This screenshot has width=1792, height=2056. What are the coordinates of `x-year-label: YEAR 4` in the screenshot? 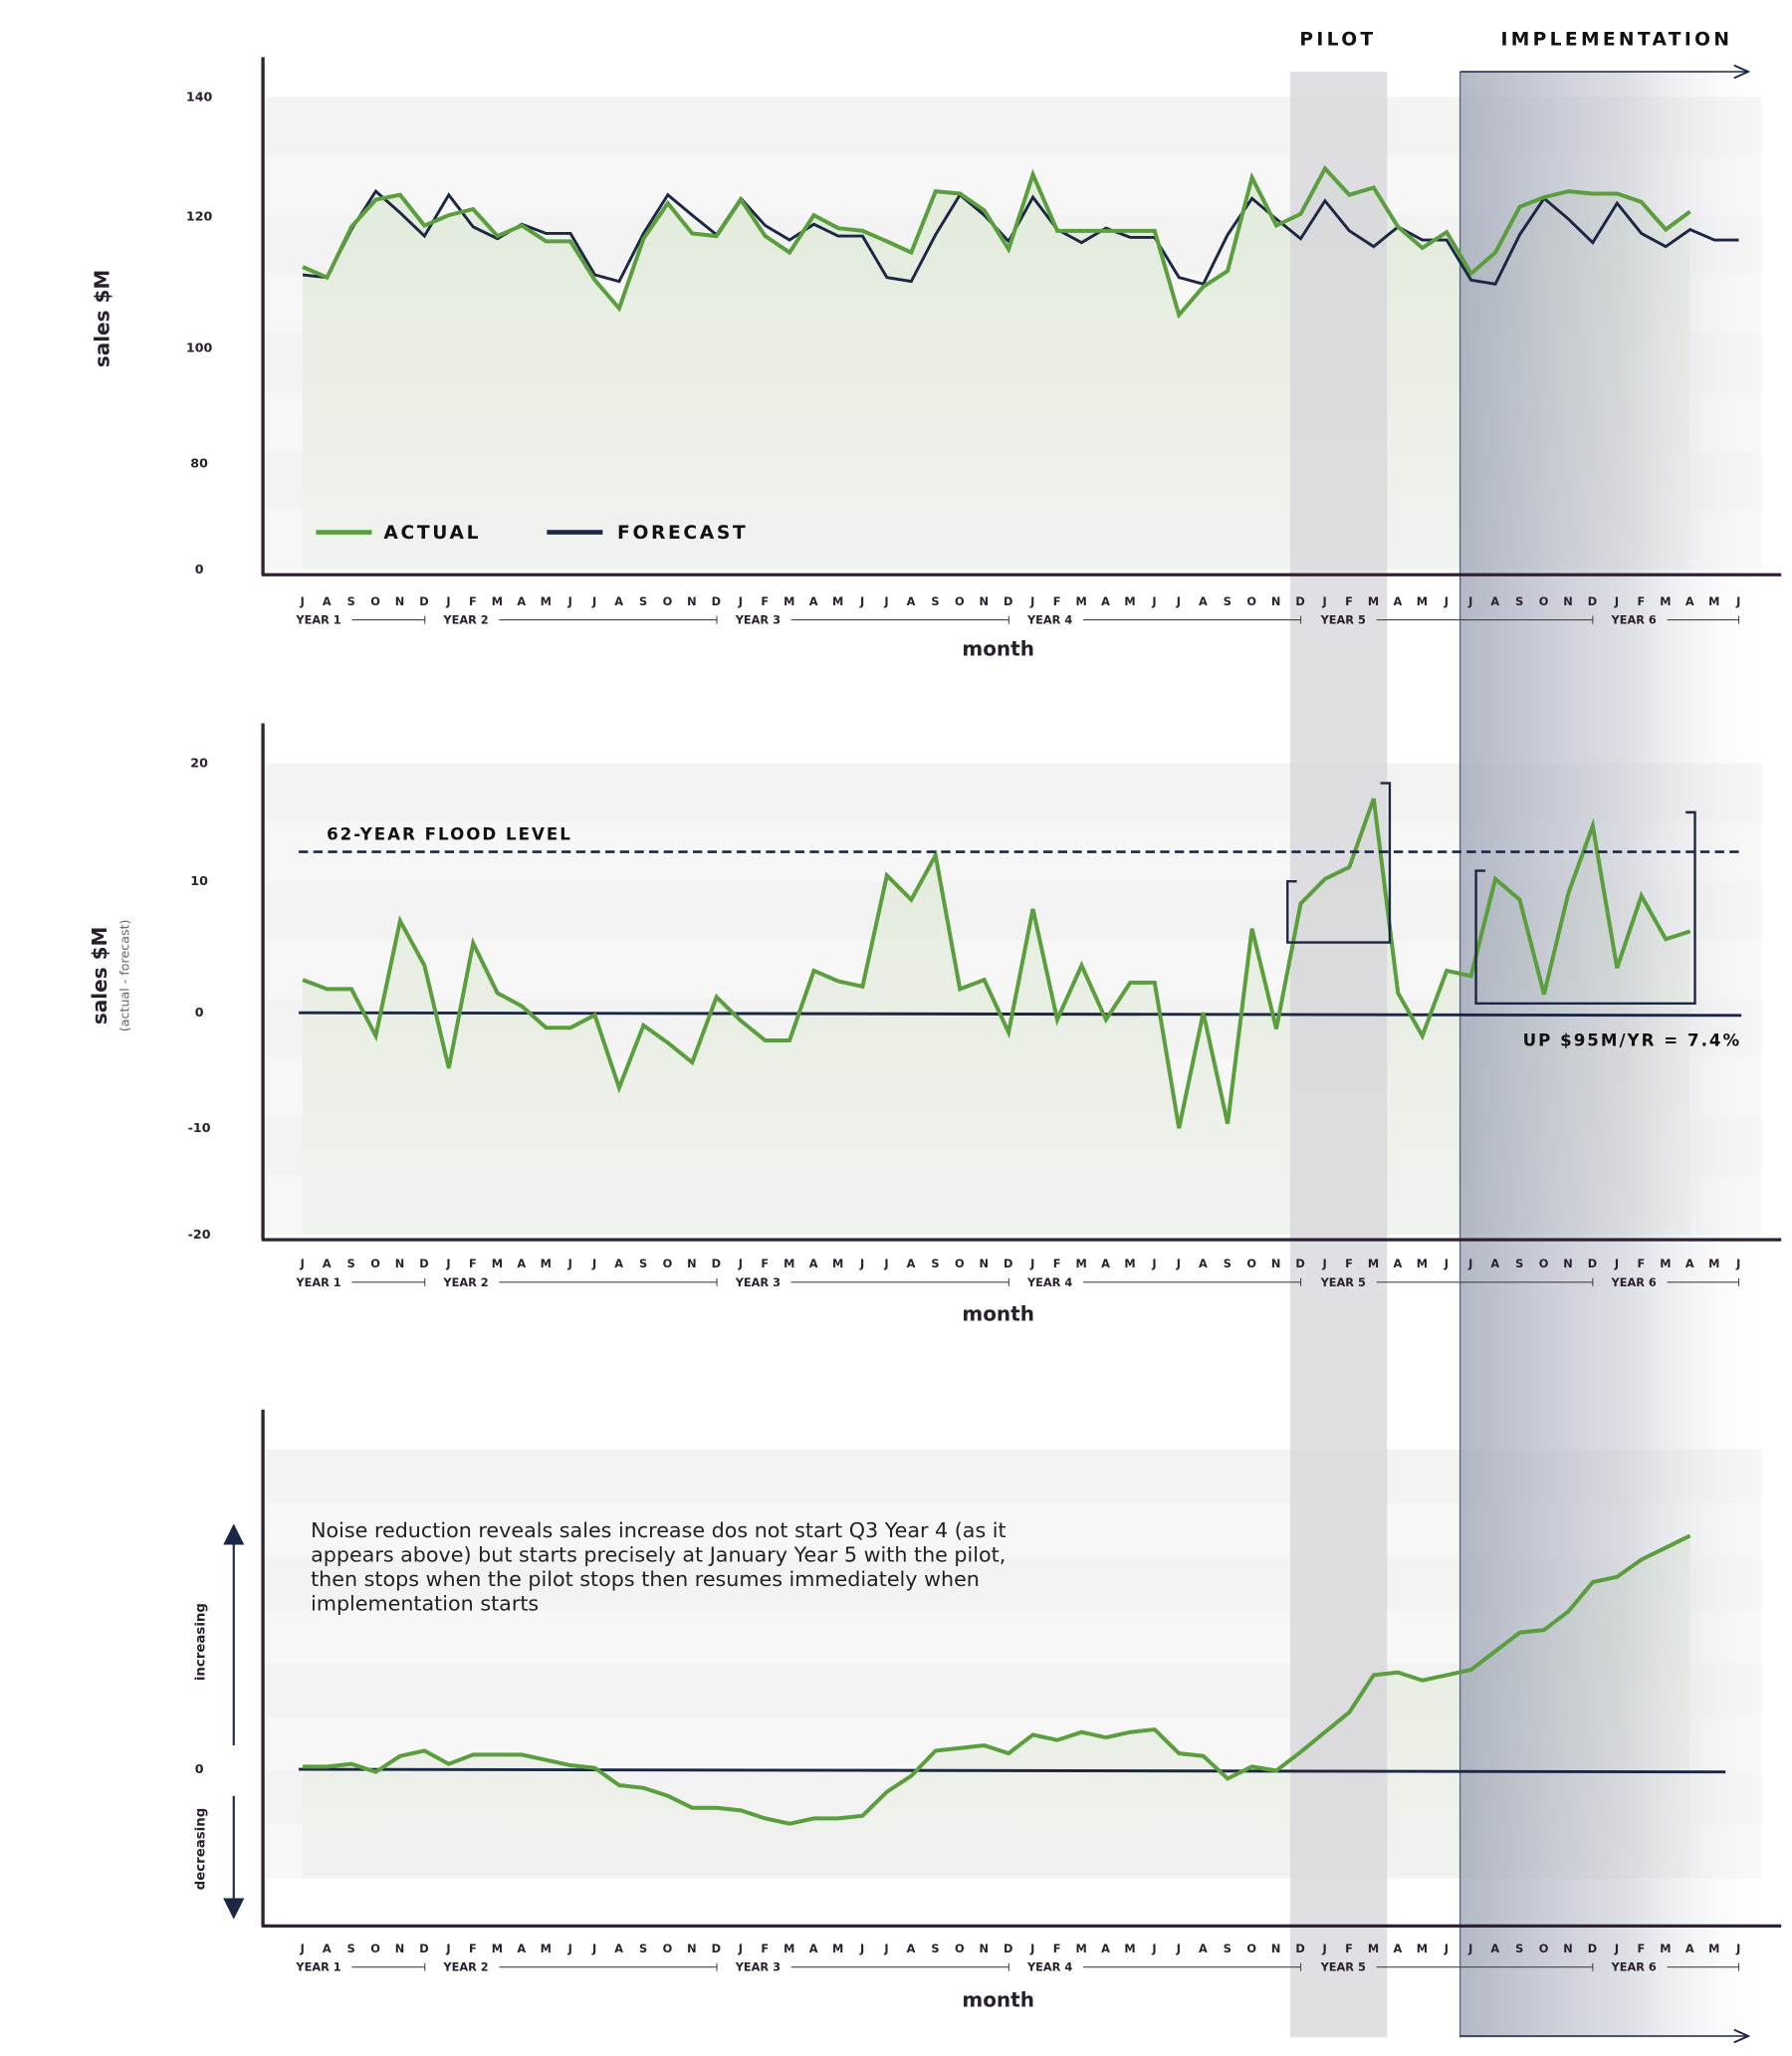 It's located at (1049, 1282).